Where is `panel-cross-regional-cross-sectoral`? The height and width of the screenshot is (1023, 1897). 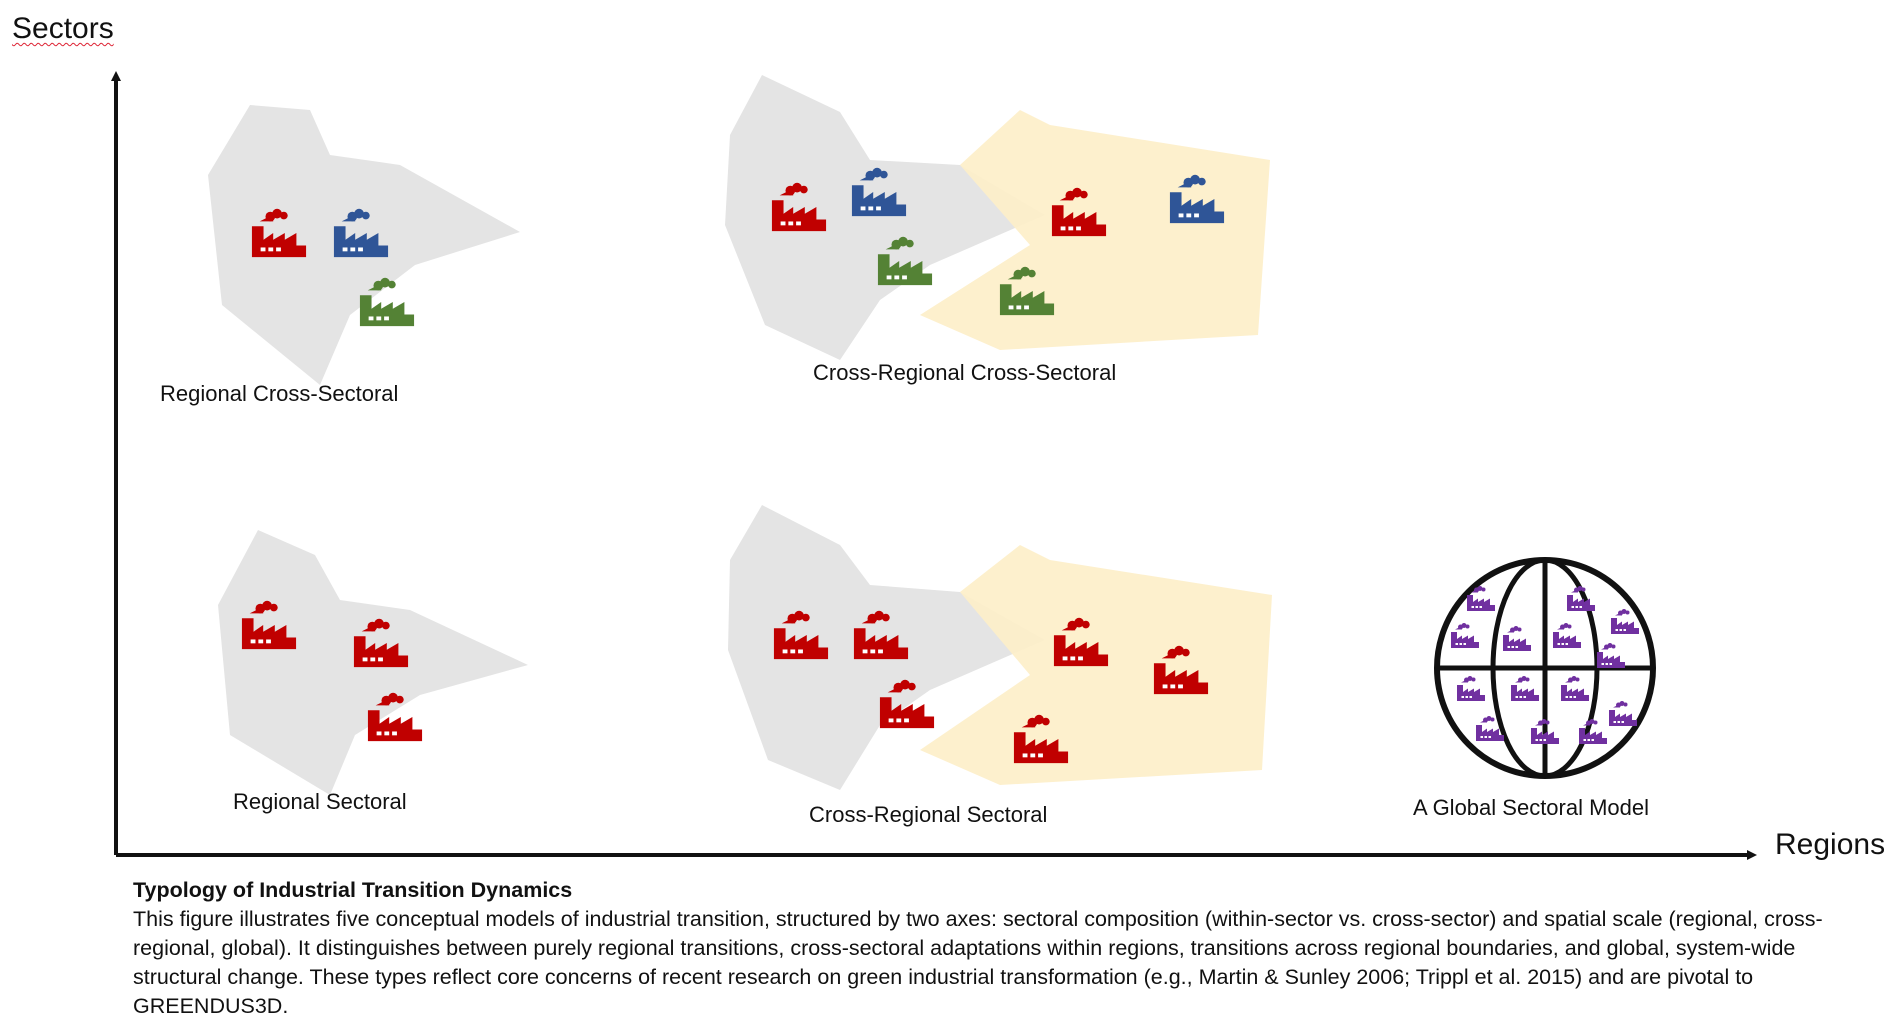
panel-cross-regional-cross-sectoral is located at coordinates (997, 217).